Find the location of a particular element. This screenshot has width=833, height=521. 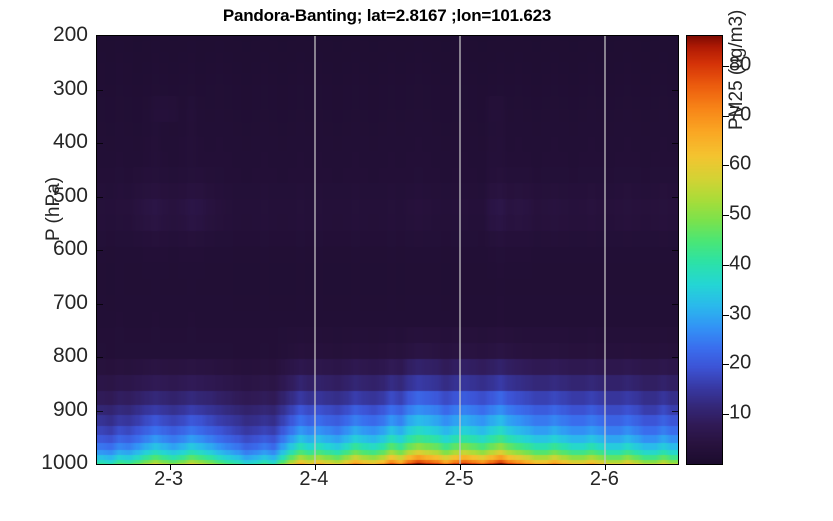

colorbar-title: PM25 (ug/m3) is located at coordinates (736, 69).